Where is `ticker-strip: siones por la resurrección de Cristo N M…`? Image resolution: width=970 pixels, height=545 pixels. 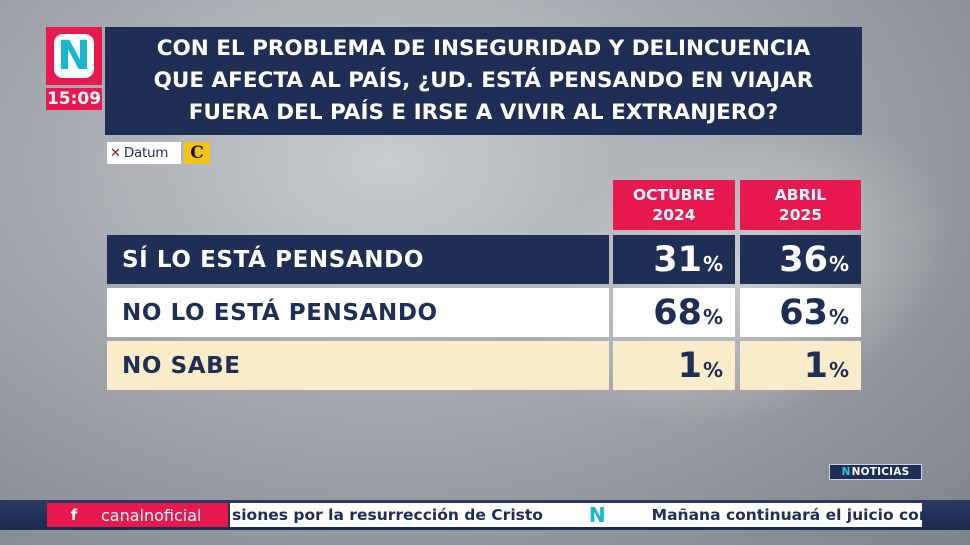 ticker-strip: siones por la resurrección de Cristo N M… is located at coordinates (576, 515).